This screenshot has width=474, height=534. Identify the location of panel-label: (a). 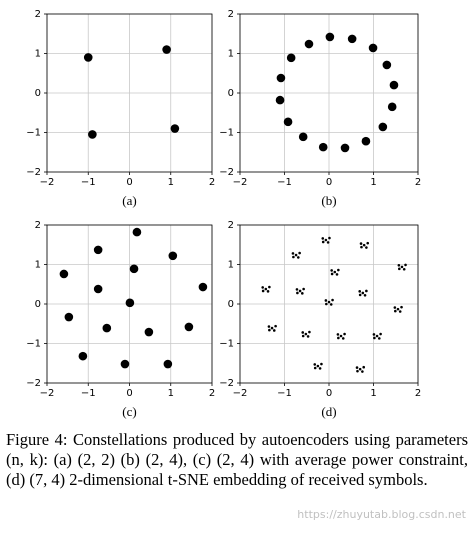
(129, 200).